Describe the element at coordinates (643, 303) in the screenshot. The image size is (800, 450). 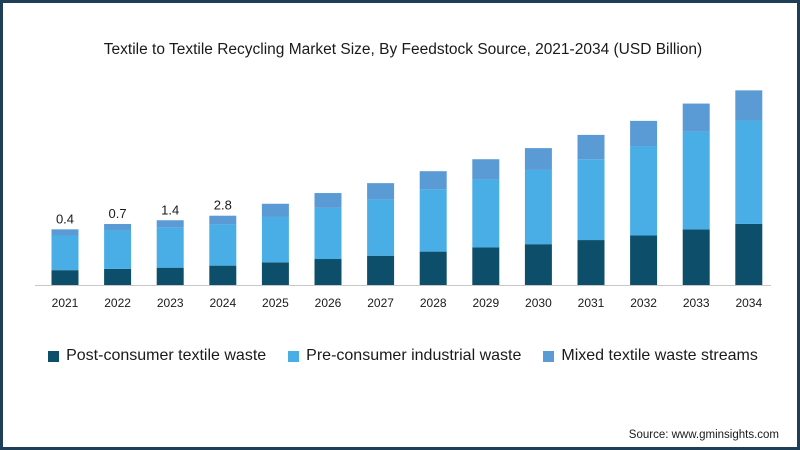
I see `x-tick-label: 2032` at that location.